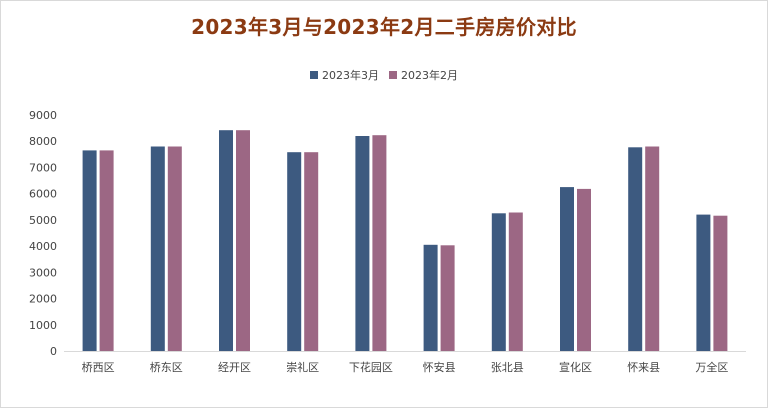 The width and height of the screenshot is (770, 418). I want to click on y-tick-label: 3000, so click(43, 272).